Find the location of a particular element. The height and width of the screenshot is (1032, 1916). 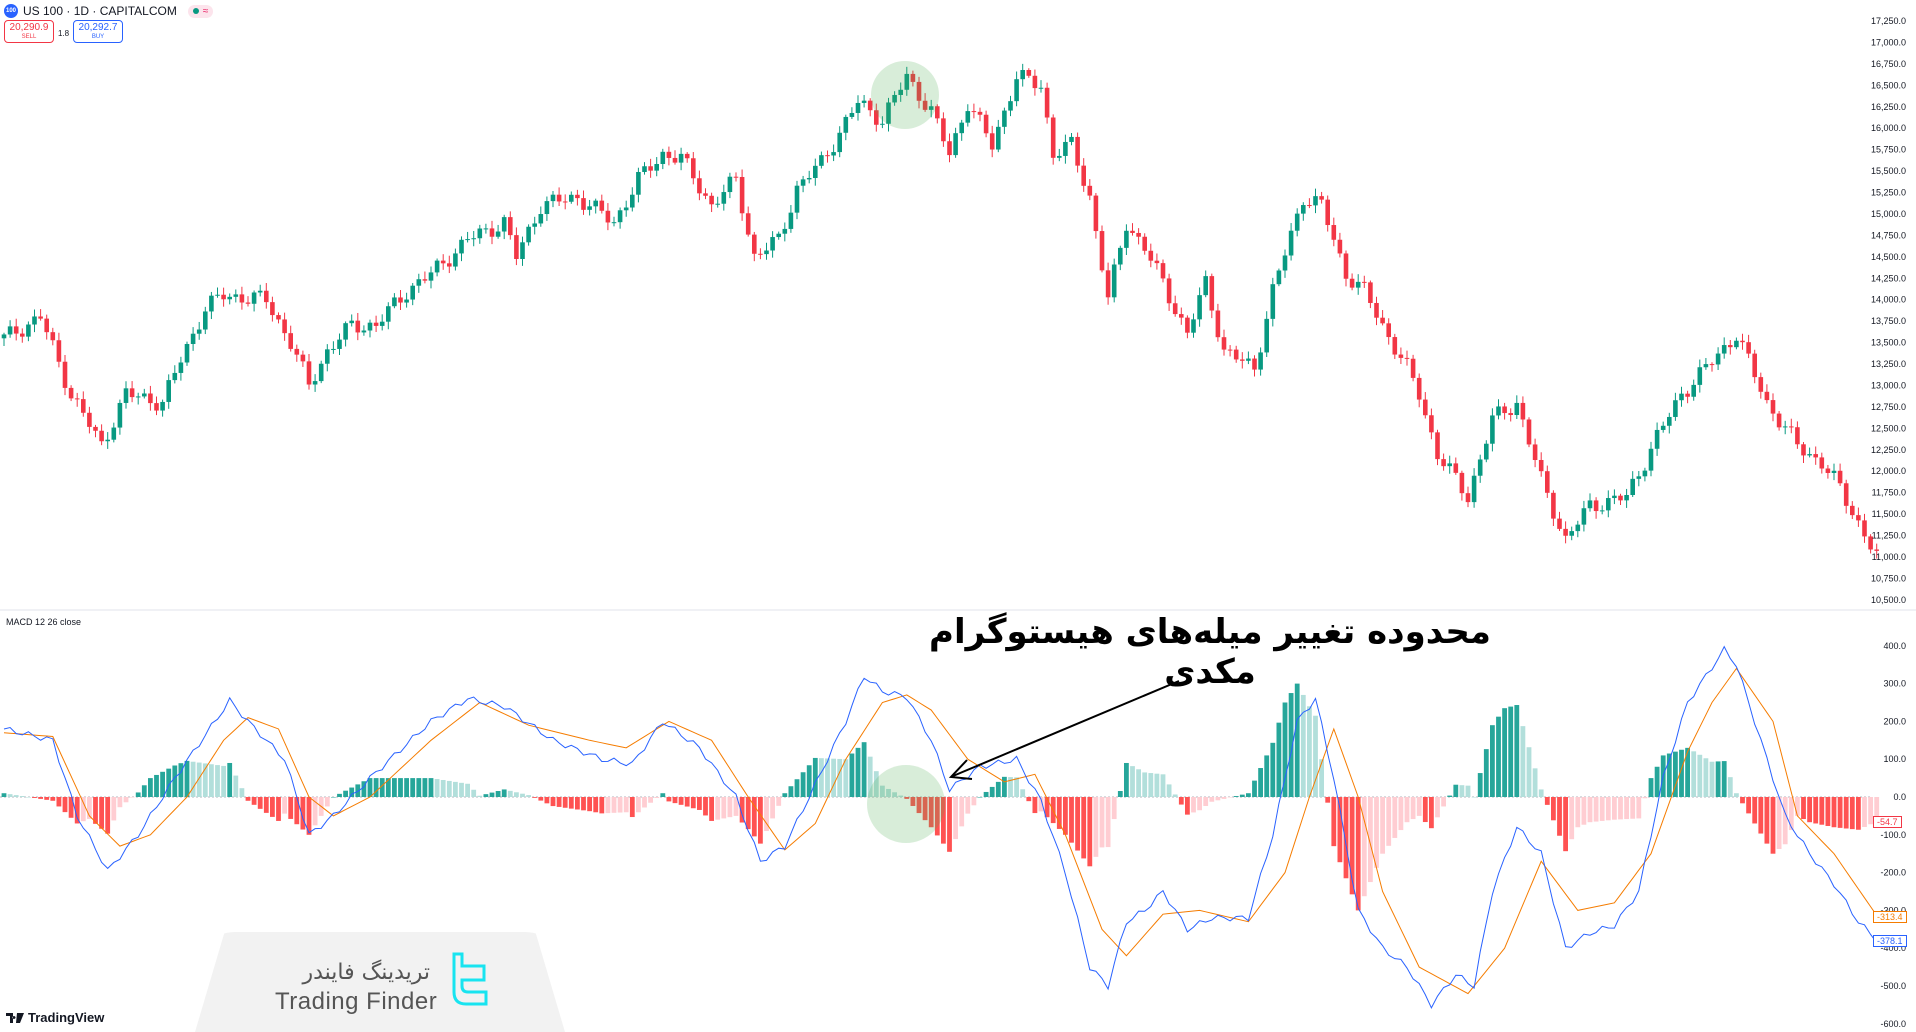

market-status-pill: ≈ is located at coordinates (200, 11).